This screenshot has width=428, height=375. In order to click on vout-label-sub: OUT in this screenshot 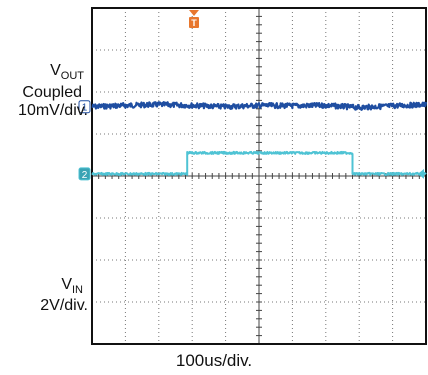, I will do `click(72, 76)`.